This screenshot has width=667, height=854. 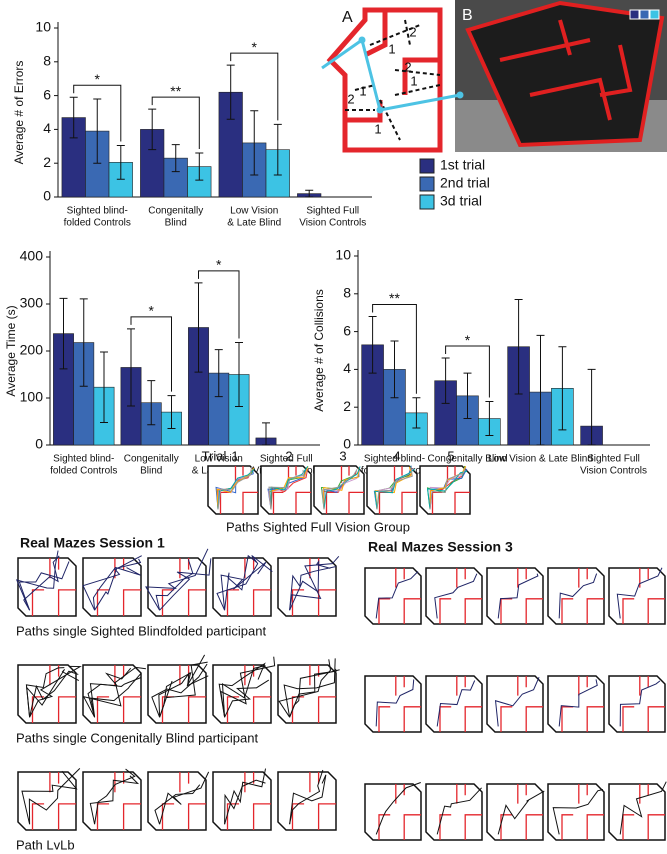 I want to click on x-tick-label: Sighted Full, so click(x=286, y=459).